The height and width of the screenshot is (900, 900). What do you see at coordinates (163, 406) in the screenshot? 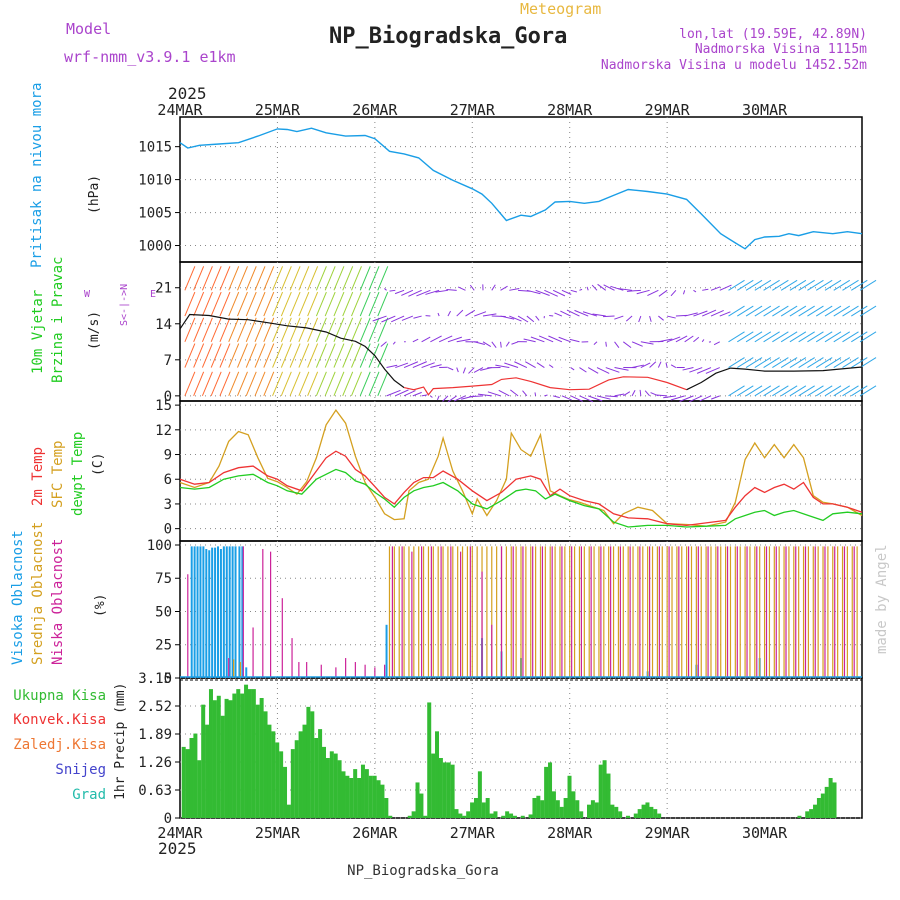
I see `y-tick-label: 15` at bounding box center [163, 406].